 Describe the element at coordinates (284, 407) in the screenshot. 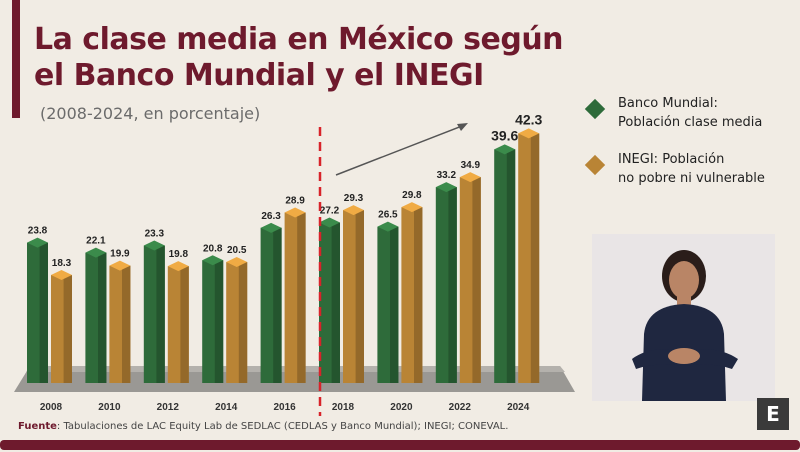

I see `x-tick-label: 2016` at that location.